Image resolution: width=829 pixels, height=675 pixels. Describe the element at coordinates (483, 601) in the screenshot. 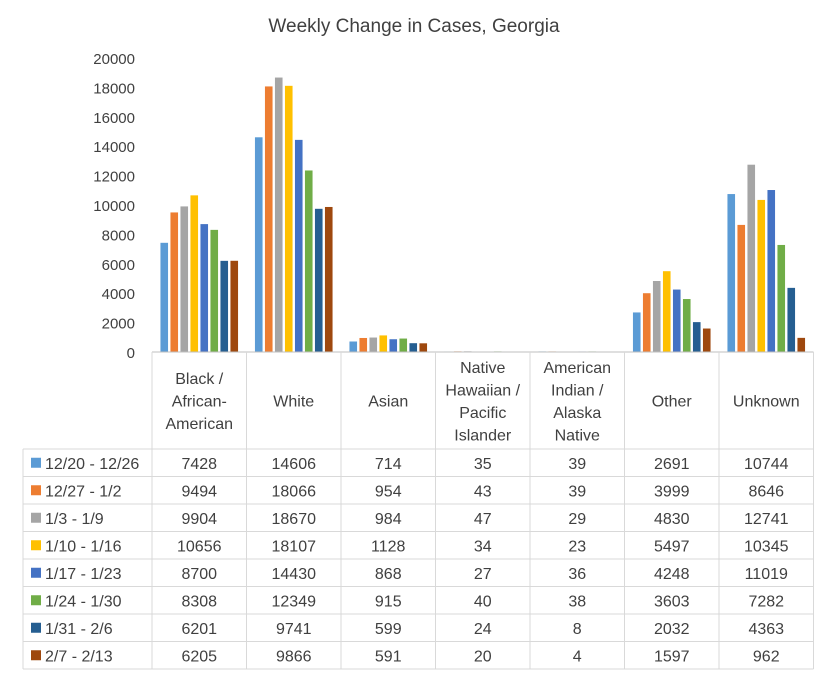

I see `table-cell-value: 40` at that location.